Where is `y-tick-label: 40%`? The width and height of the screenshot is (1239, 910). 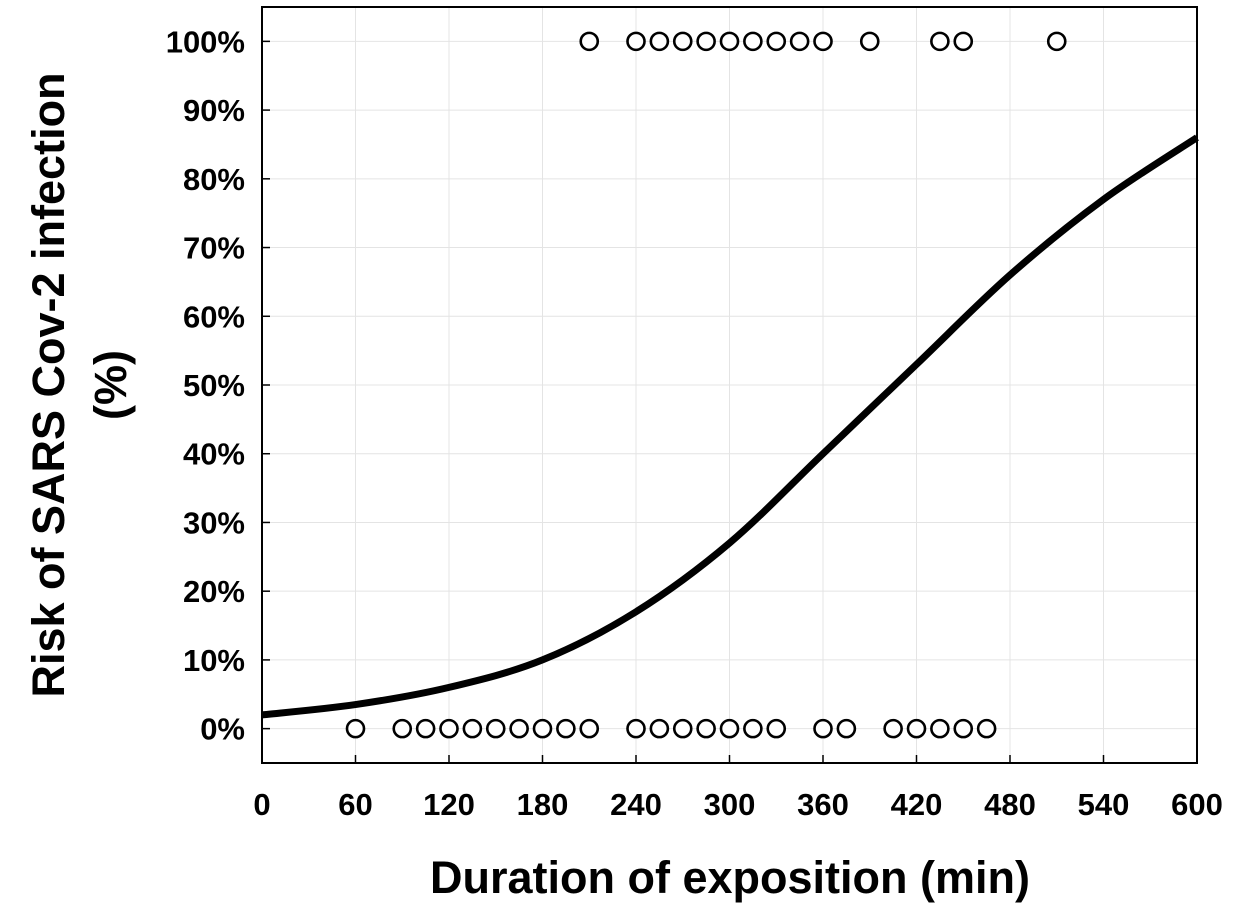
y-tick-label: 40% is located at coordinates (214, 454).